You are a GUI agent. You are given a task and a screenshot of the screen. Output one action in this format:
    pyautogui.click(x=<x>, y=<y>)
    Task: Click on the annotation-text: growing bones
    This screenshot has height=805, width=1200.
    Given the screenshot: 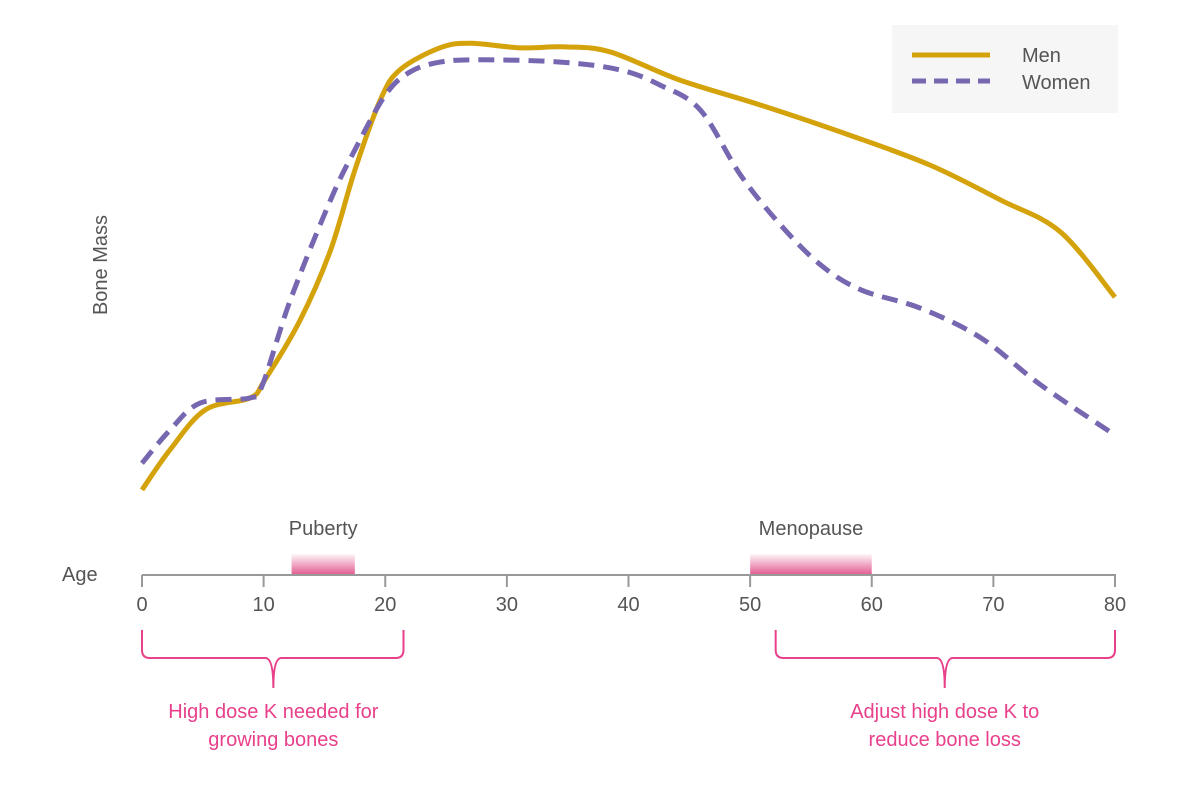 What is the action you would take?
    pyautogui.click(x=273, y=740)
    